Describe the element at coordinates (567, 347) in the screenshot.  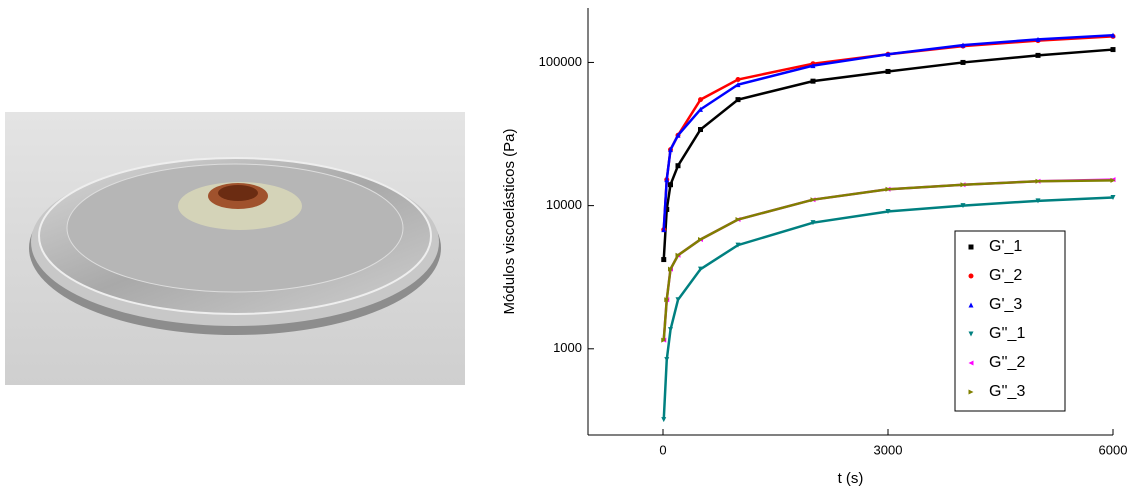
I see `y-tick-label: 1000` at that location.